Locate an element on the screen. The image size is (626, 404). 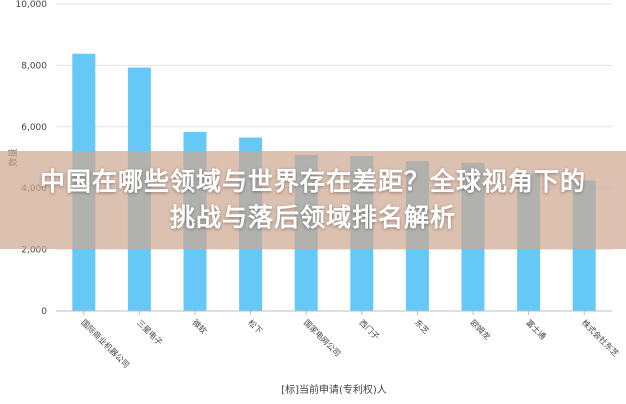
x-tick-label: 欧姆龙 is located at coordinates (481, 329).